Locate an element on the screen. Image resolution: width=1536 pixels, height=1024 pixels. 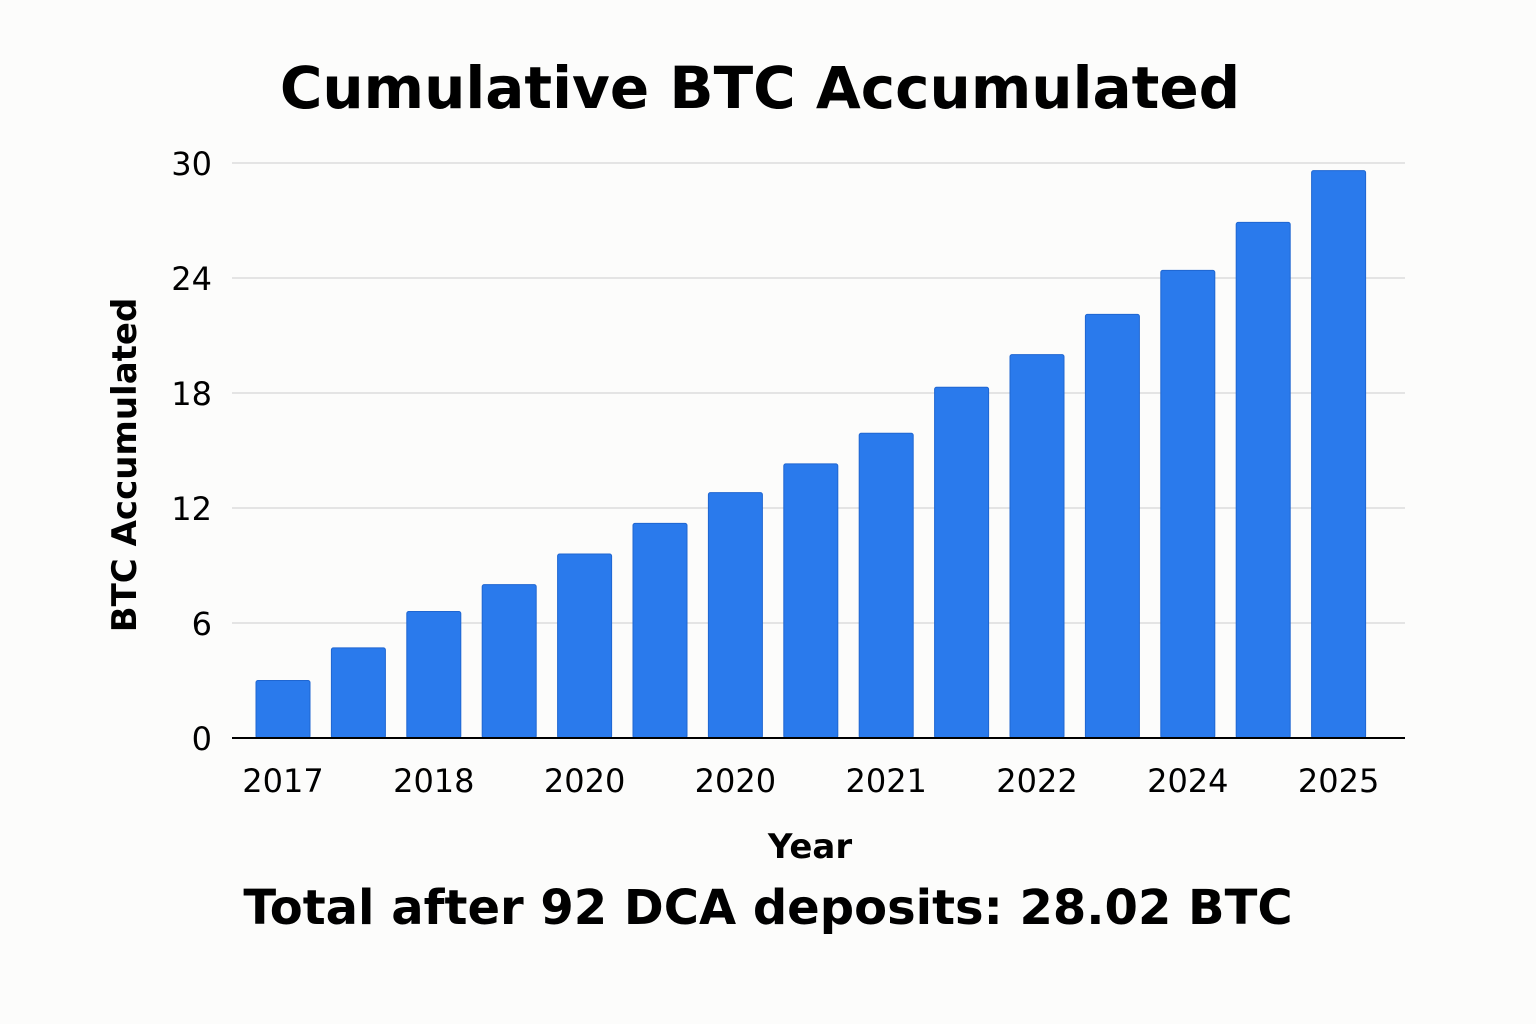
x-tick-label: 2025 is located at coordinates (1338, 781).